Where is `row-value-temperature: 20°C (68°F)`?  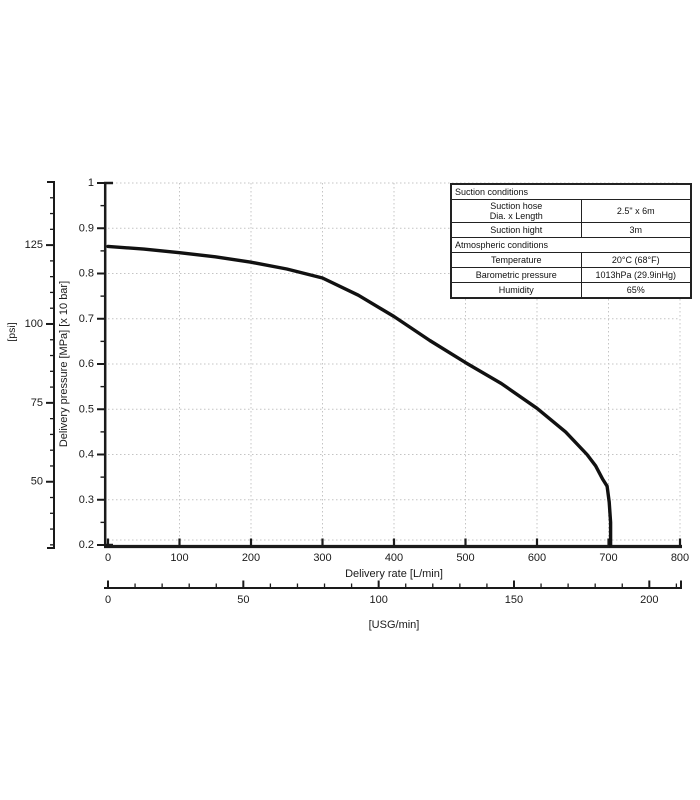 row-value-temperature: 20°C (68°F) is located at coordinates (636, 260).